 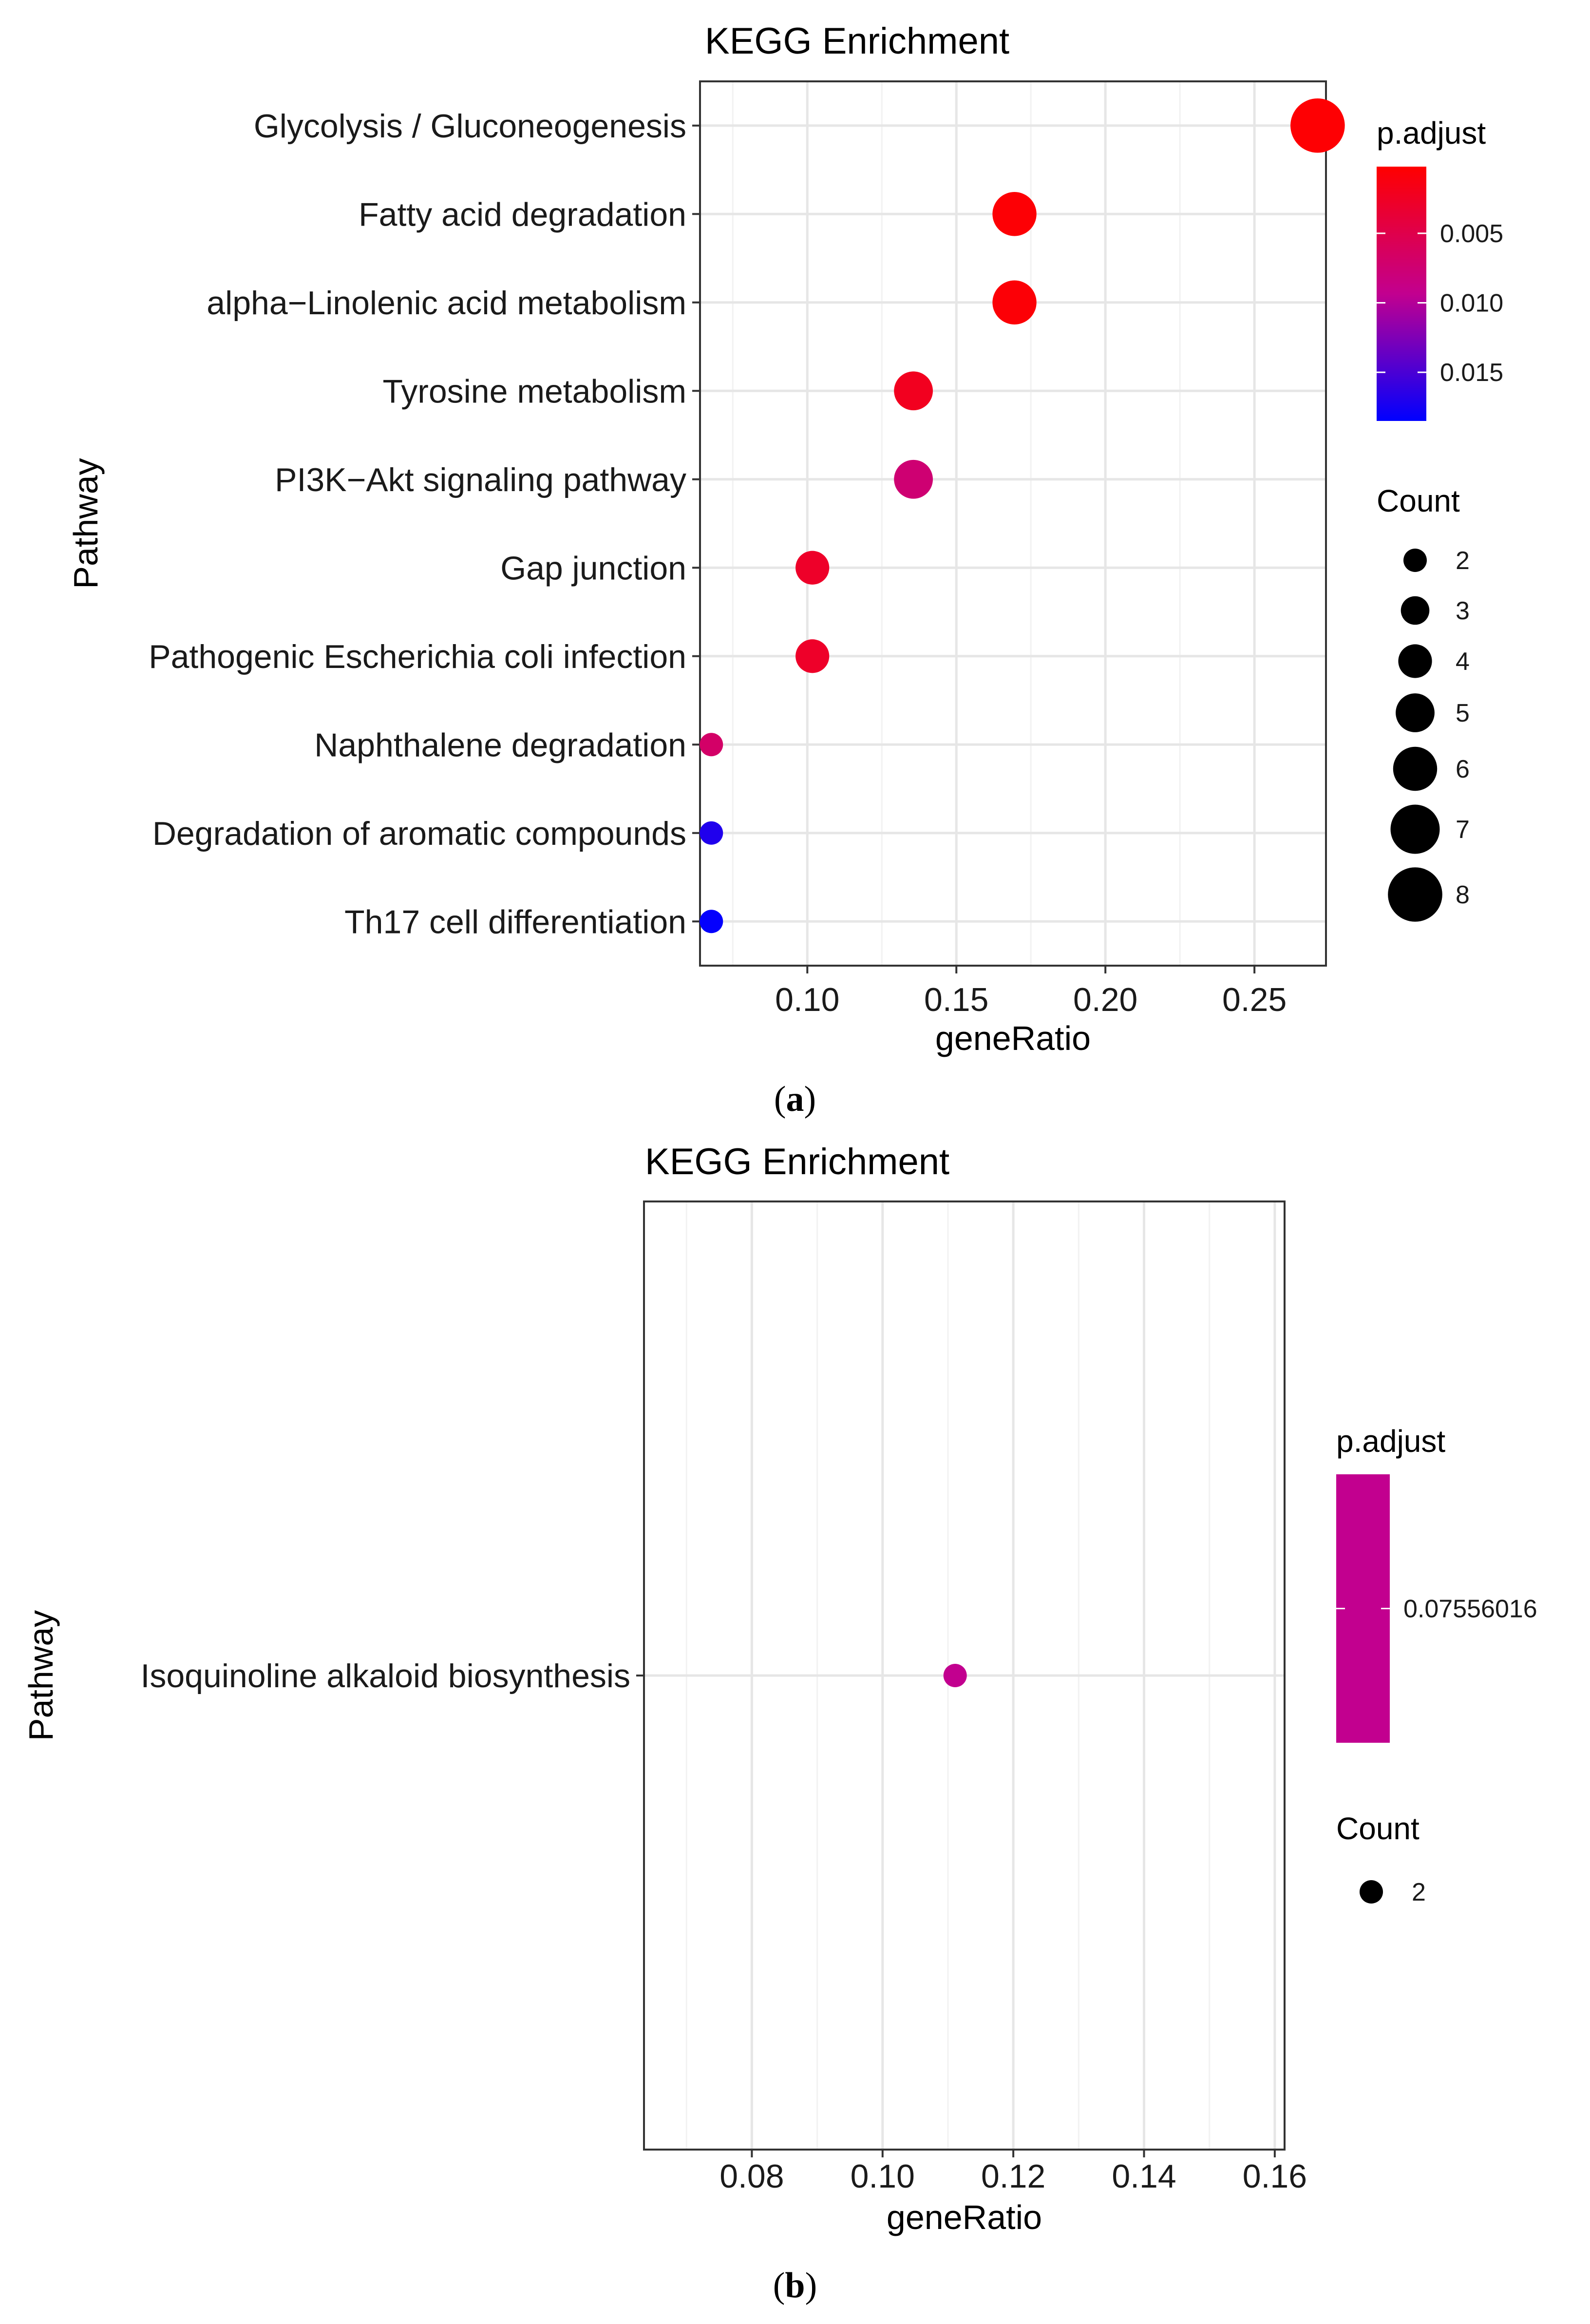 I want to click on x-tick-label: 0.12, so click(x=1013, y=2177).